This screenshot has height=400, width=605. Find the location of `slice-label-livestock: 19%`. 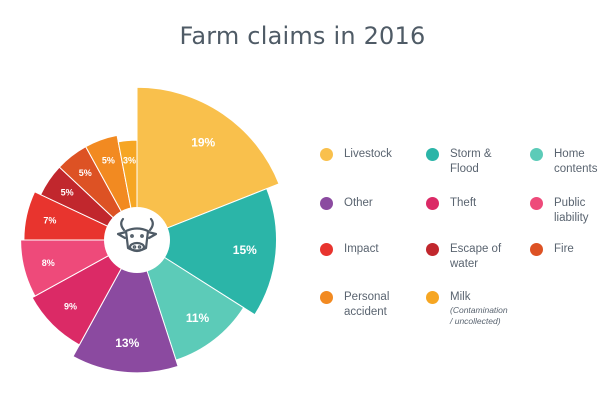

slice-label-livestock: 19% is located at coordinates (203, 143).